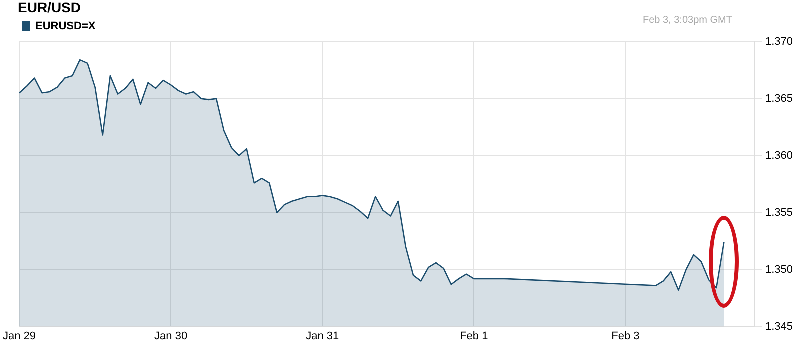  Describe the element at coordinates (66, 26) in the screenshot. I see `legend-label: EURUSD=X` at that location.